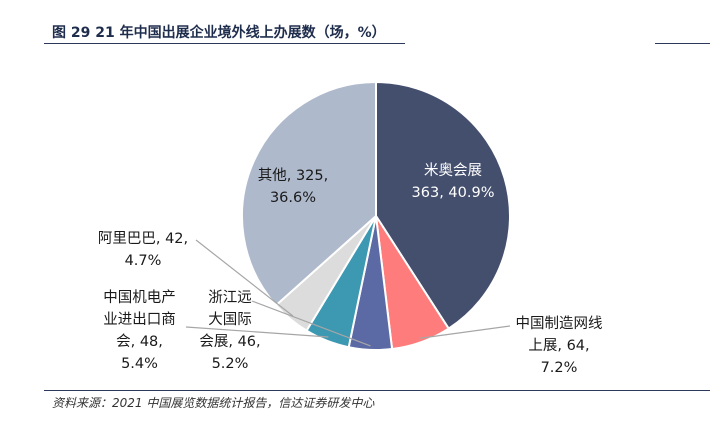 The image size is (726, 421). What do you see at coordinates (230, 364) in the screenshot?
I see `label-zj-line4: 5.2%` at bounding box center [230, 364].